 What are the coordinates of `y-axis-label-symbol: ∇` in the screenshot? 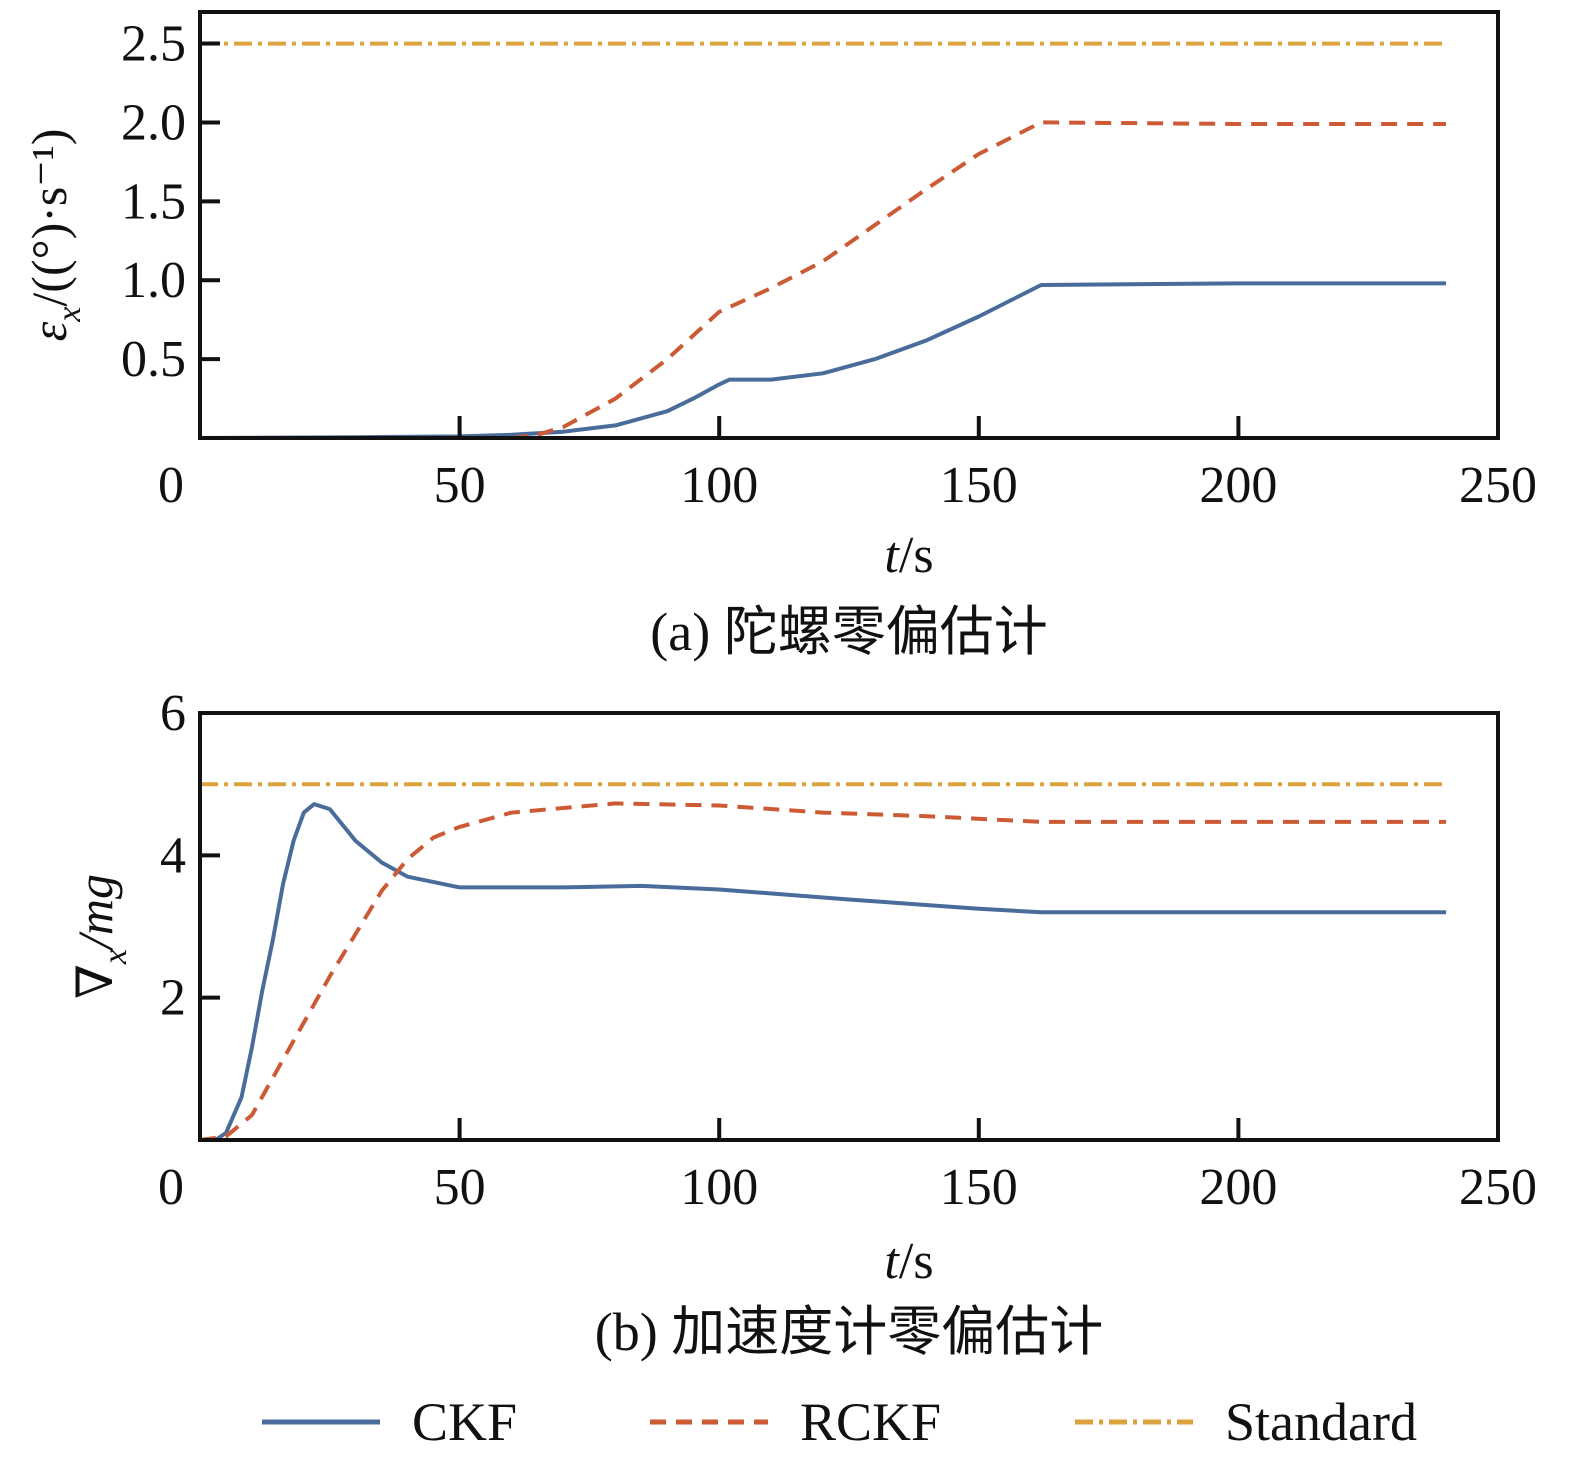 It's located at (95, 981).